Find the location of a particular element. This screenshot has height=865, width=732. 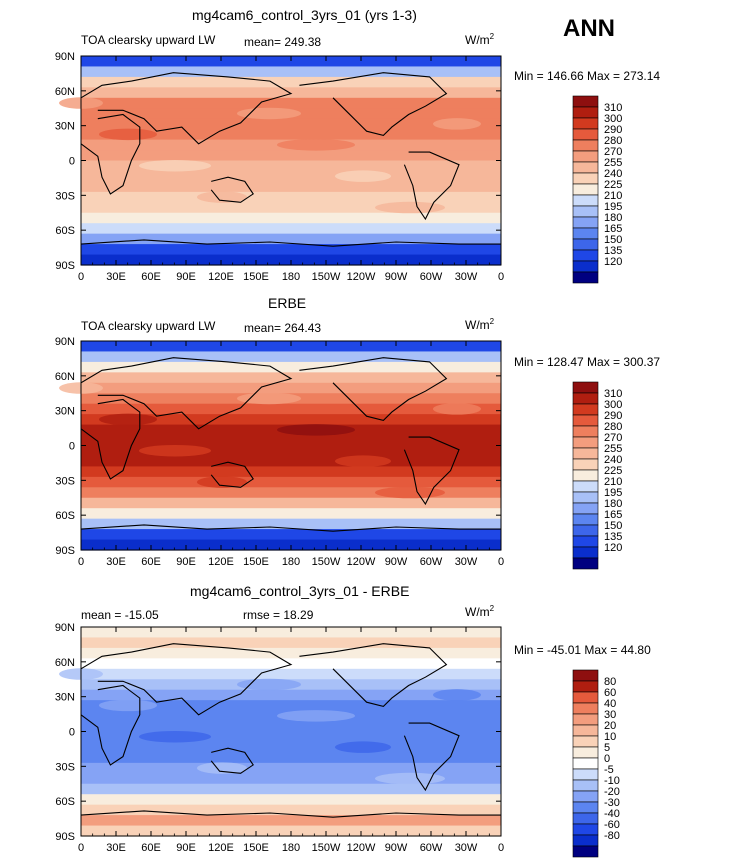

y-tick-label: 90N is located at coordinates (65, 342).